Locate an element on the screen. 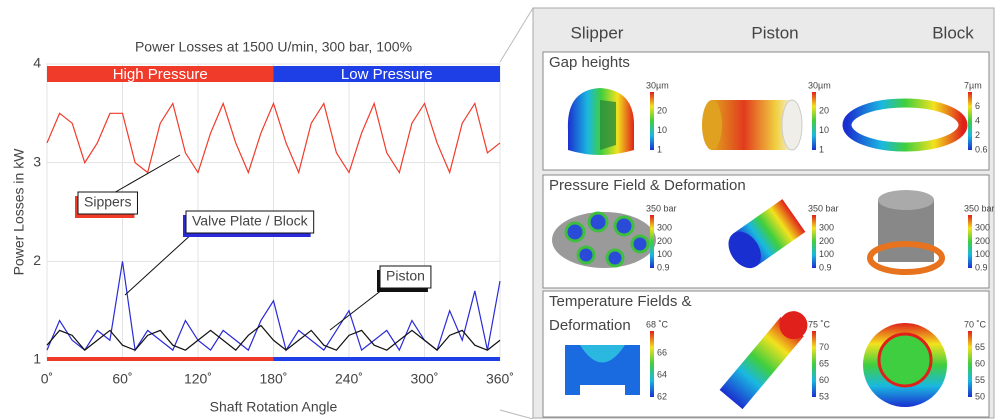  y-tick-label: 2 is located at coordinates (37, 260).